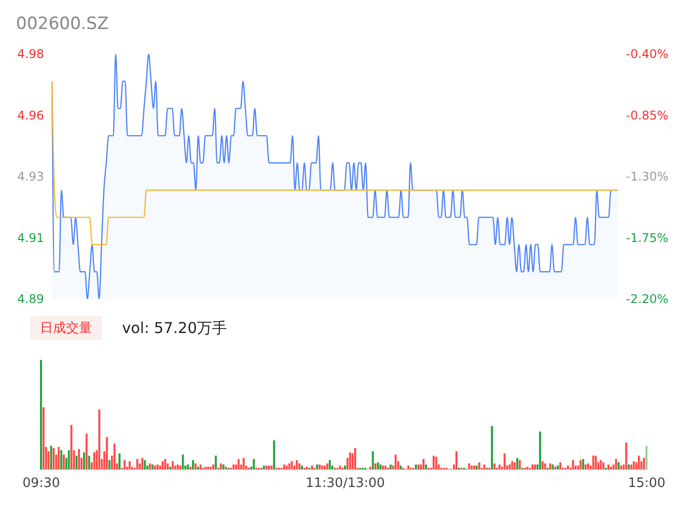  Describe the element at coordinates (30, 299) in the screenshot. I see `y-tick-label: 4.89` at that location.